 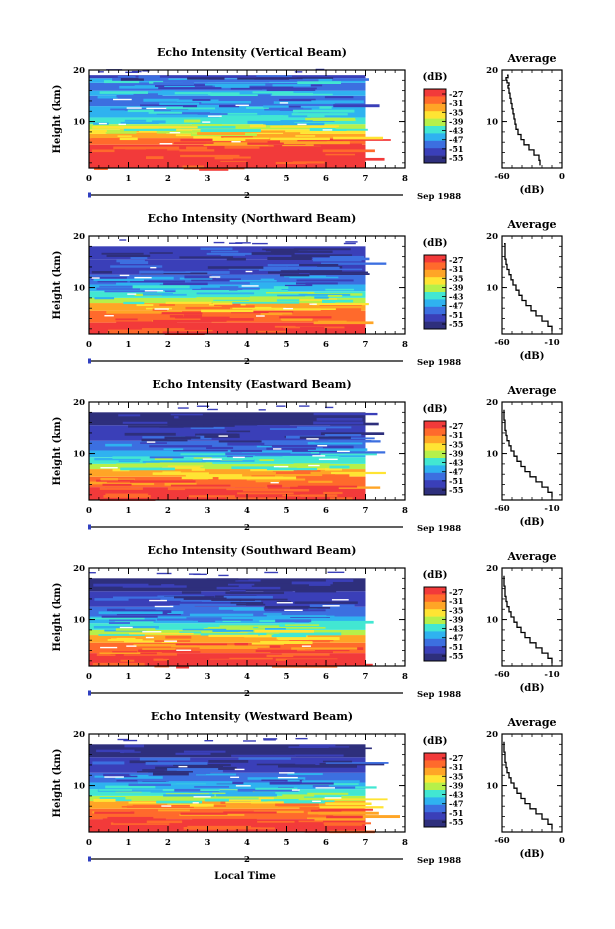 What do you see at coordinates (326, 345) in the screenshot?
I see `x-tick-label: 6` at bounding box center [326, 345].